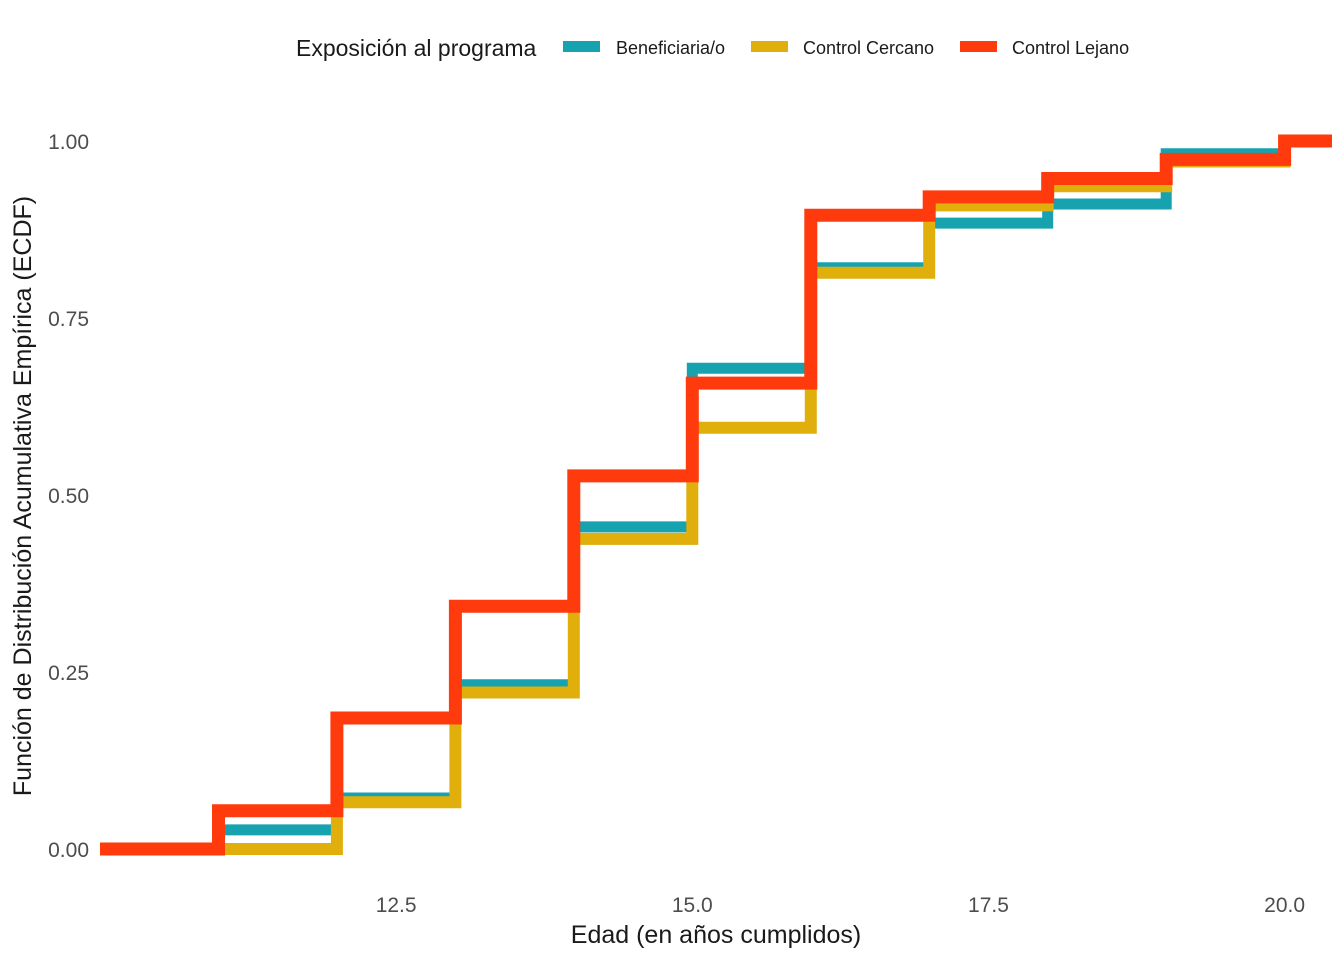 The image size is (1344, 960). Describe the element at coordinates (68, 673) in the screenshot. I see `y-tick-label: 0.25` at that location.